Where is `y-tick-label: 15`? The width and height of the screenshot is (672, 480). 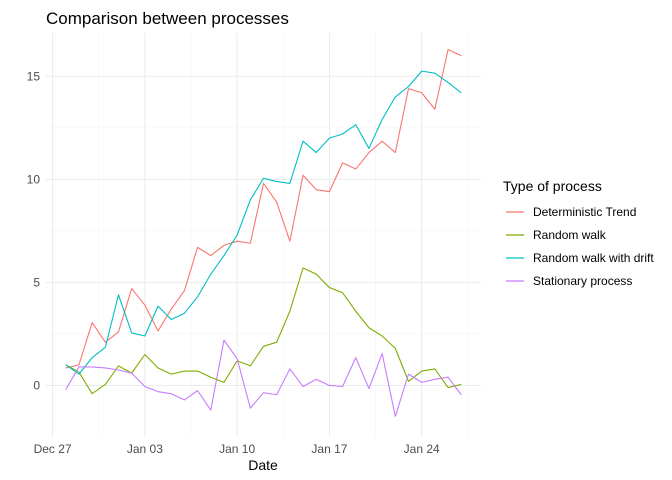 y-tick-label: 15 is located at coordinates (34, 76).